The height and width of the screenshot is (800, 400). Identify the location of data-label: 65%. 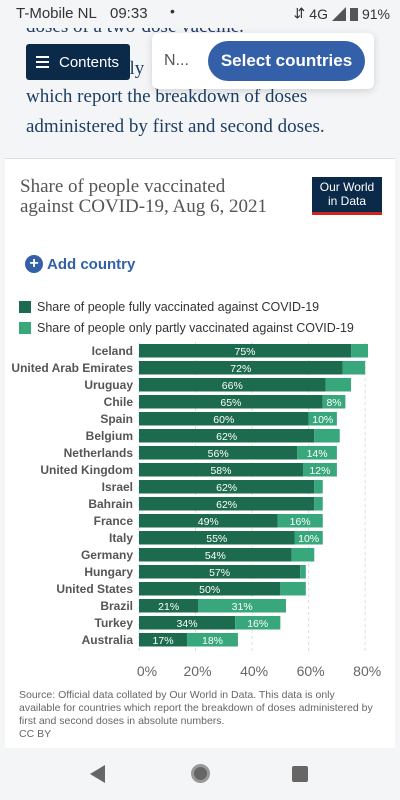
(230, 403).